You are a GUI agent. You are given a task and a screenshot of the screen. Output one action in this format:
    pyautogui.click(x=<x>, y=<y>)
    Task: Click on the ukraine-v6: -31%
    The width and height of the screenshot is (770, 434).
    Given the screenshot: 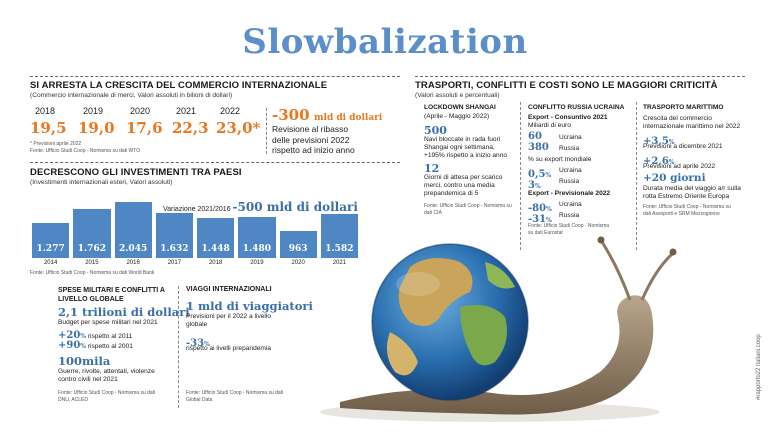 What is the action you would take?
    pyautogui.click(x=540, y=218)
    